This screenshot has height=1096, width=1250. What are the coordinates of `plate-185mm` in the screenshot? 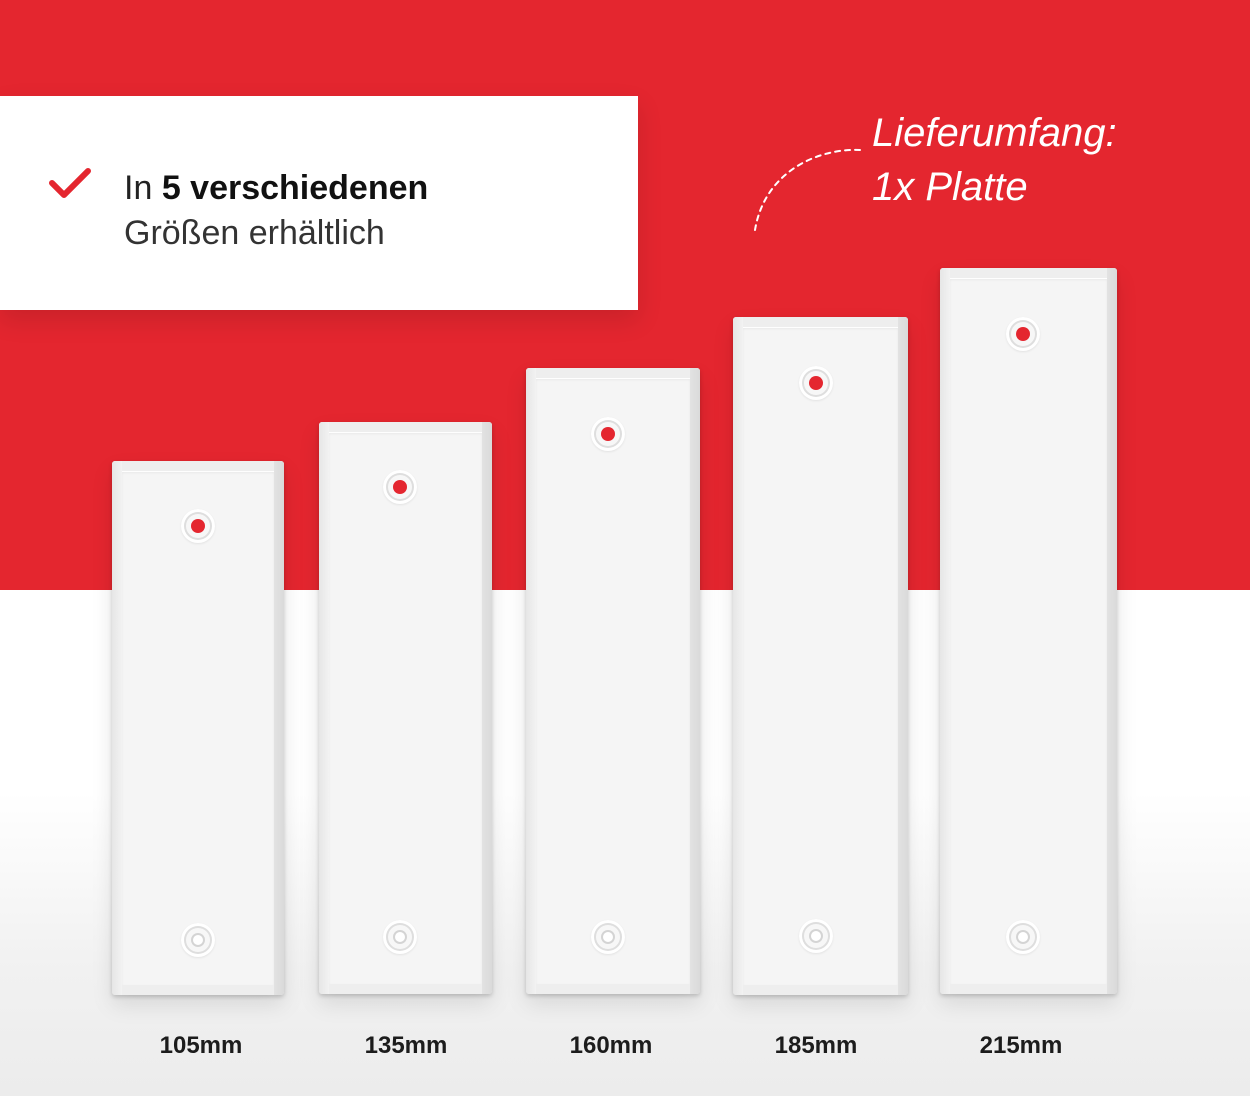 It's located at (820, 656).